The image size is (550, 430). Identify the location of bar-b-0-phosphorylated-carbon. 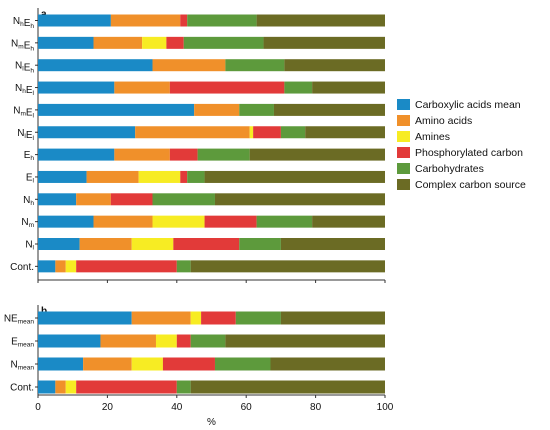
(218, 318).